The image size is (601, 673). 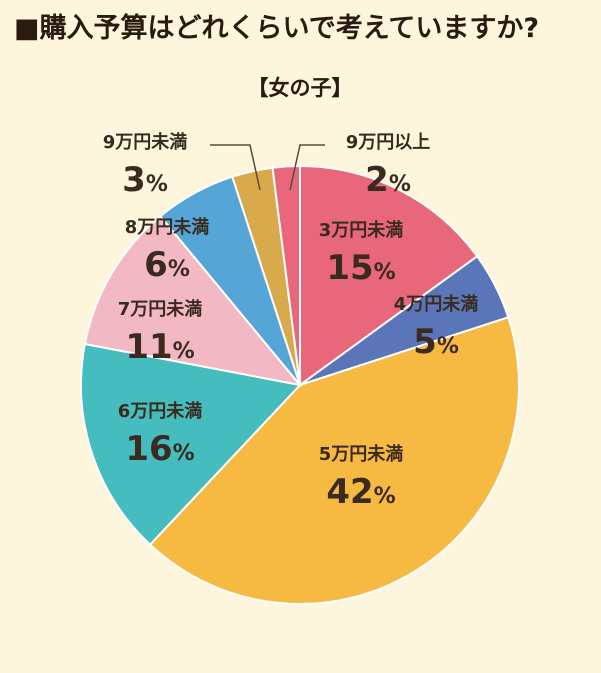 I want to click on slice-label-5: 7万円未満, so click(x=160, y=309).